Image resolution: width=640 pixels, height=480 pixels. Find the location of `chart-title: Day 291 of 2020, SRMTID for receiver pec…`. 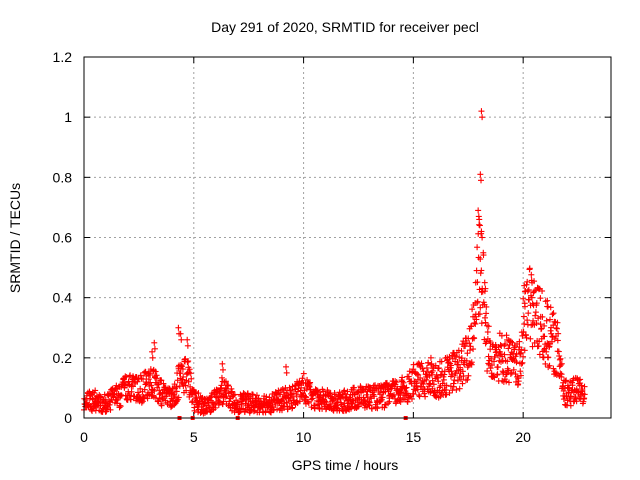

chart-title: Day 291 of 2020, SRMTID for receiver pec… is located at coordinates (345, 27).